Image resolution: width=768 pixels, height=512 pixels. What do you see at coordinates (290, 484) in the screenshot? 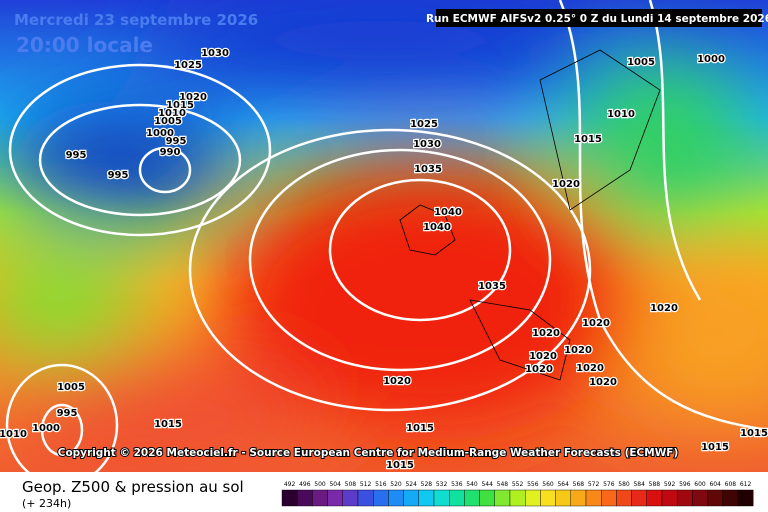
I see `scale-label: 492` at bounding box center [290, 484].